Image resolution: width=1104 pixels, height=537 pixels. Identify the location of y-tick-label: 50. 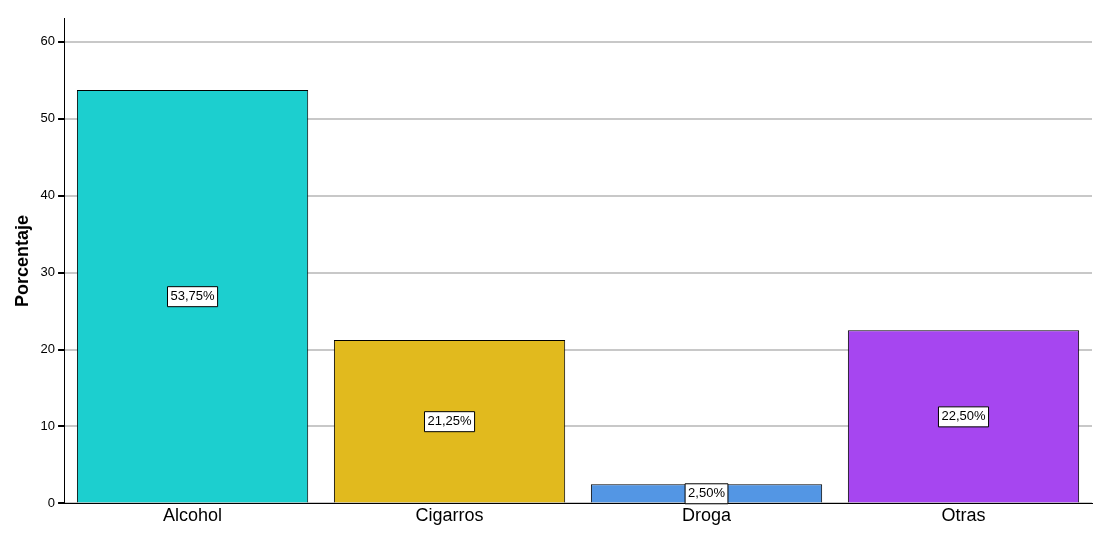
(48, 118).